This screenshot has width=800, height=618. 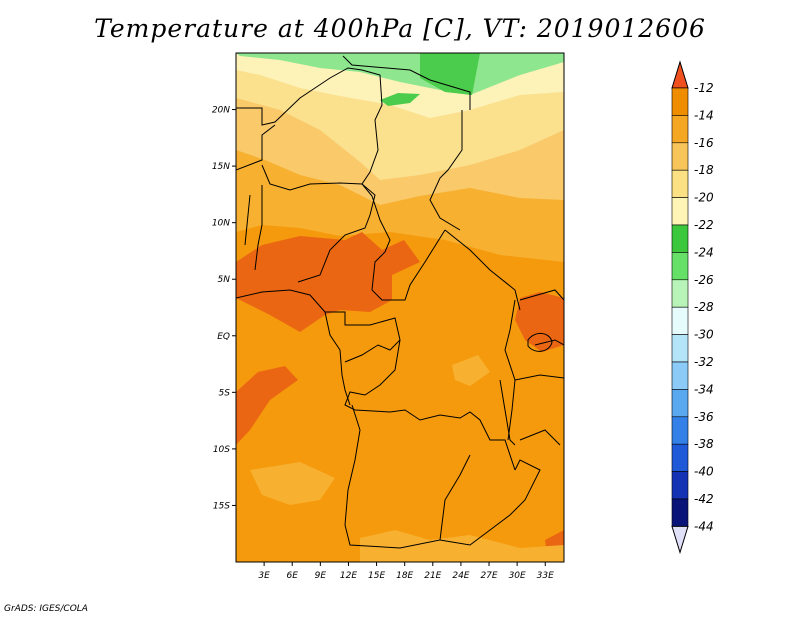 I want to click on boundary-tanzania, so click(x=539, y=410).